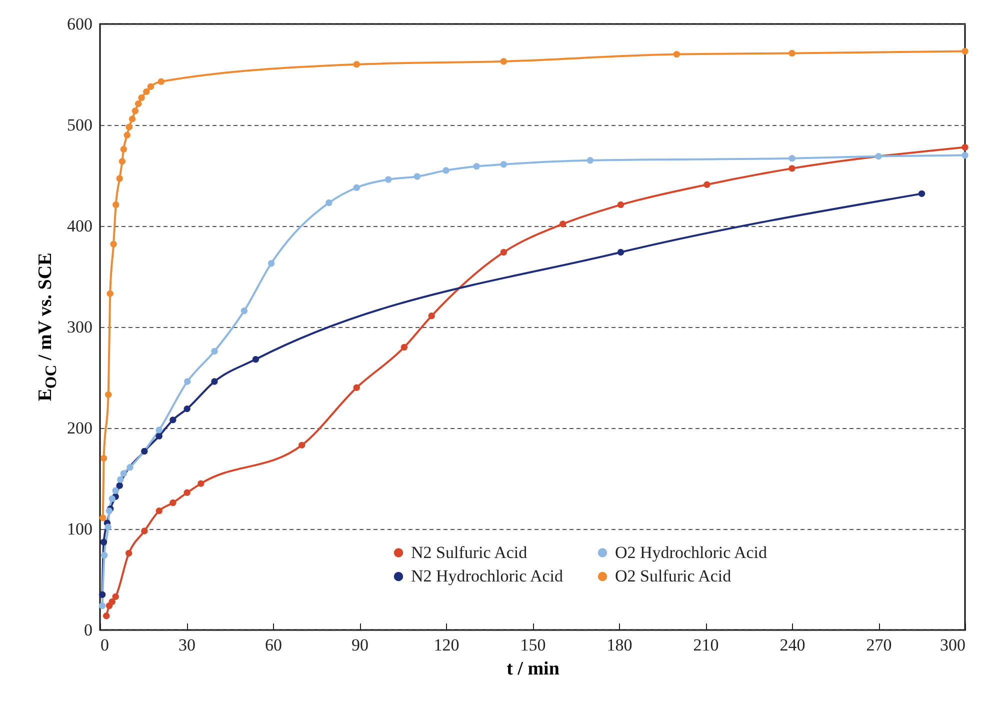 The width and height of the screenshot is (986, 710). What do you see at coordinates (533, 645) in the screenshot?
I see `x-tick-label: 150` at bounding box center [533, 645].